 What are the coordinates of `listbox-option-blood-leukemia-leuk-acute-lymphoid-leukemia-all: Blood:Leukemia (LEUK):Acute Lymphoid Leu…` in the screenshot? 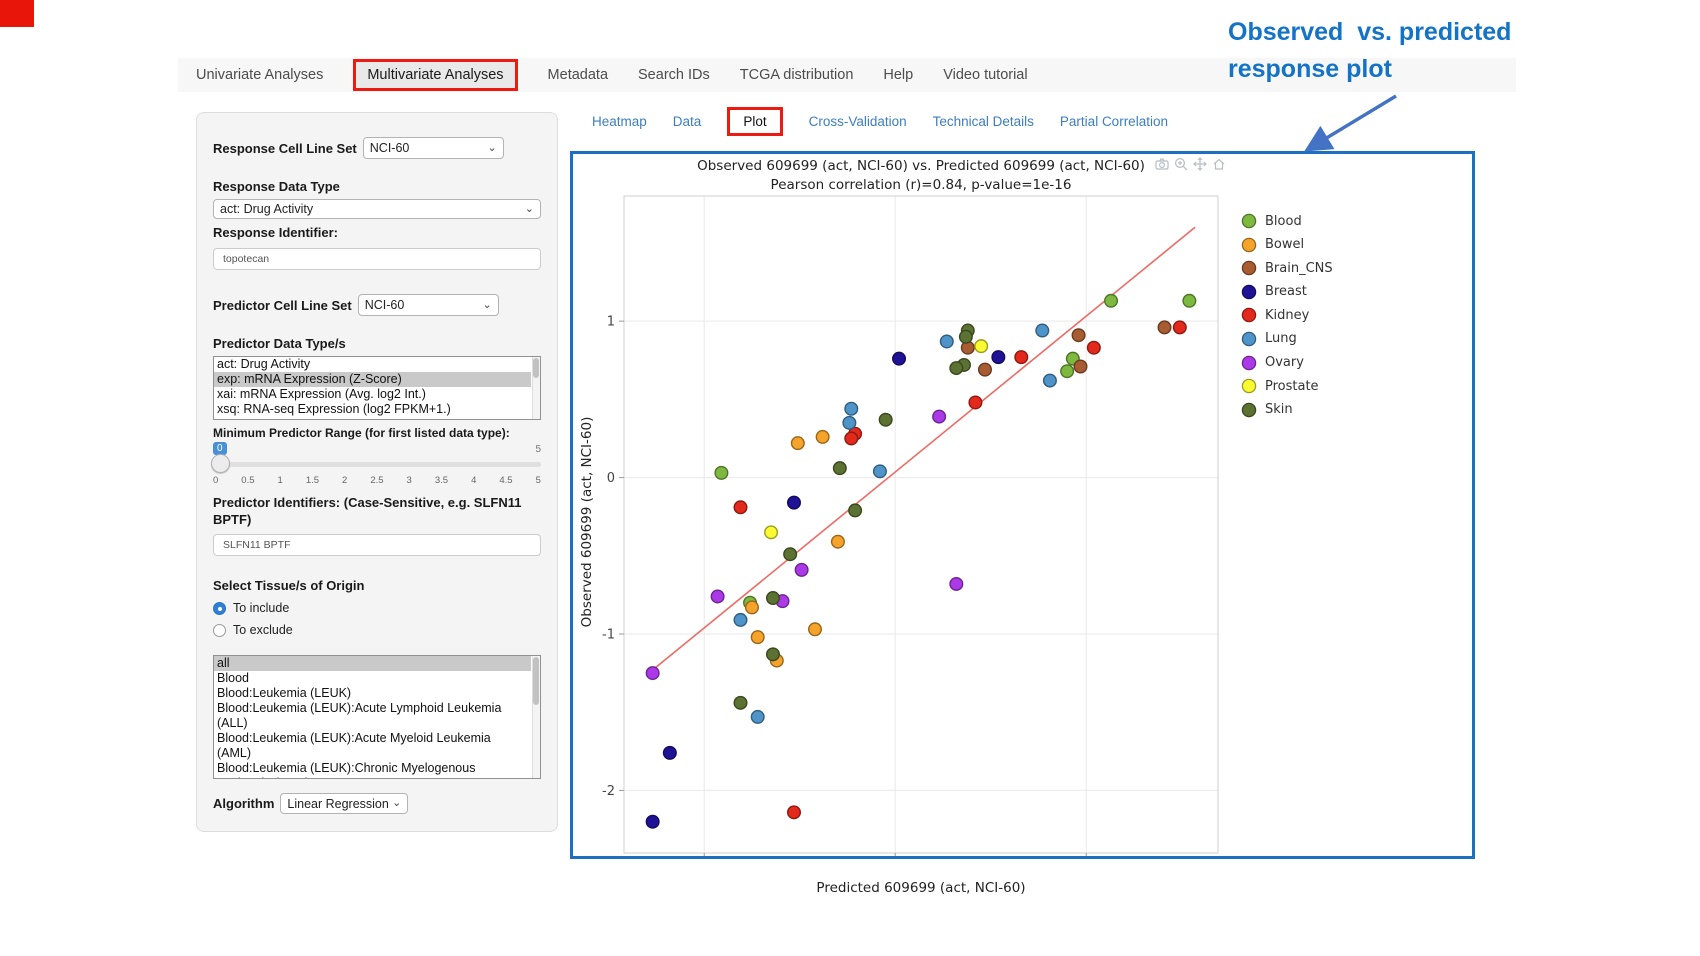 It's located at (359, 715).